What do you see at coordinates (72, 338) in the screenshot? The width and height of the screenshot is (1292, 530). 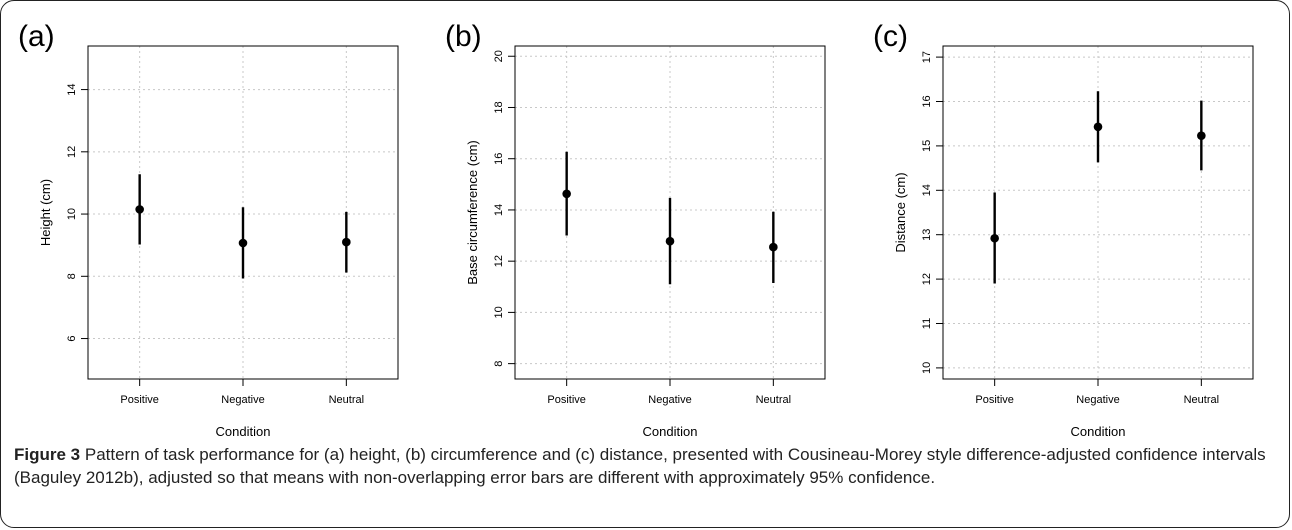 I see `y-tick-label: 6` at bounding box center [72, 338].